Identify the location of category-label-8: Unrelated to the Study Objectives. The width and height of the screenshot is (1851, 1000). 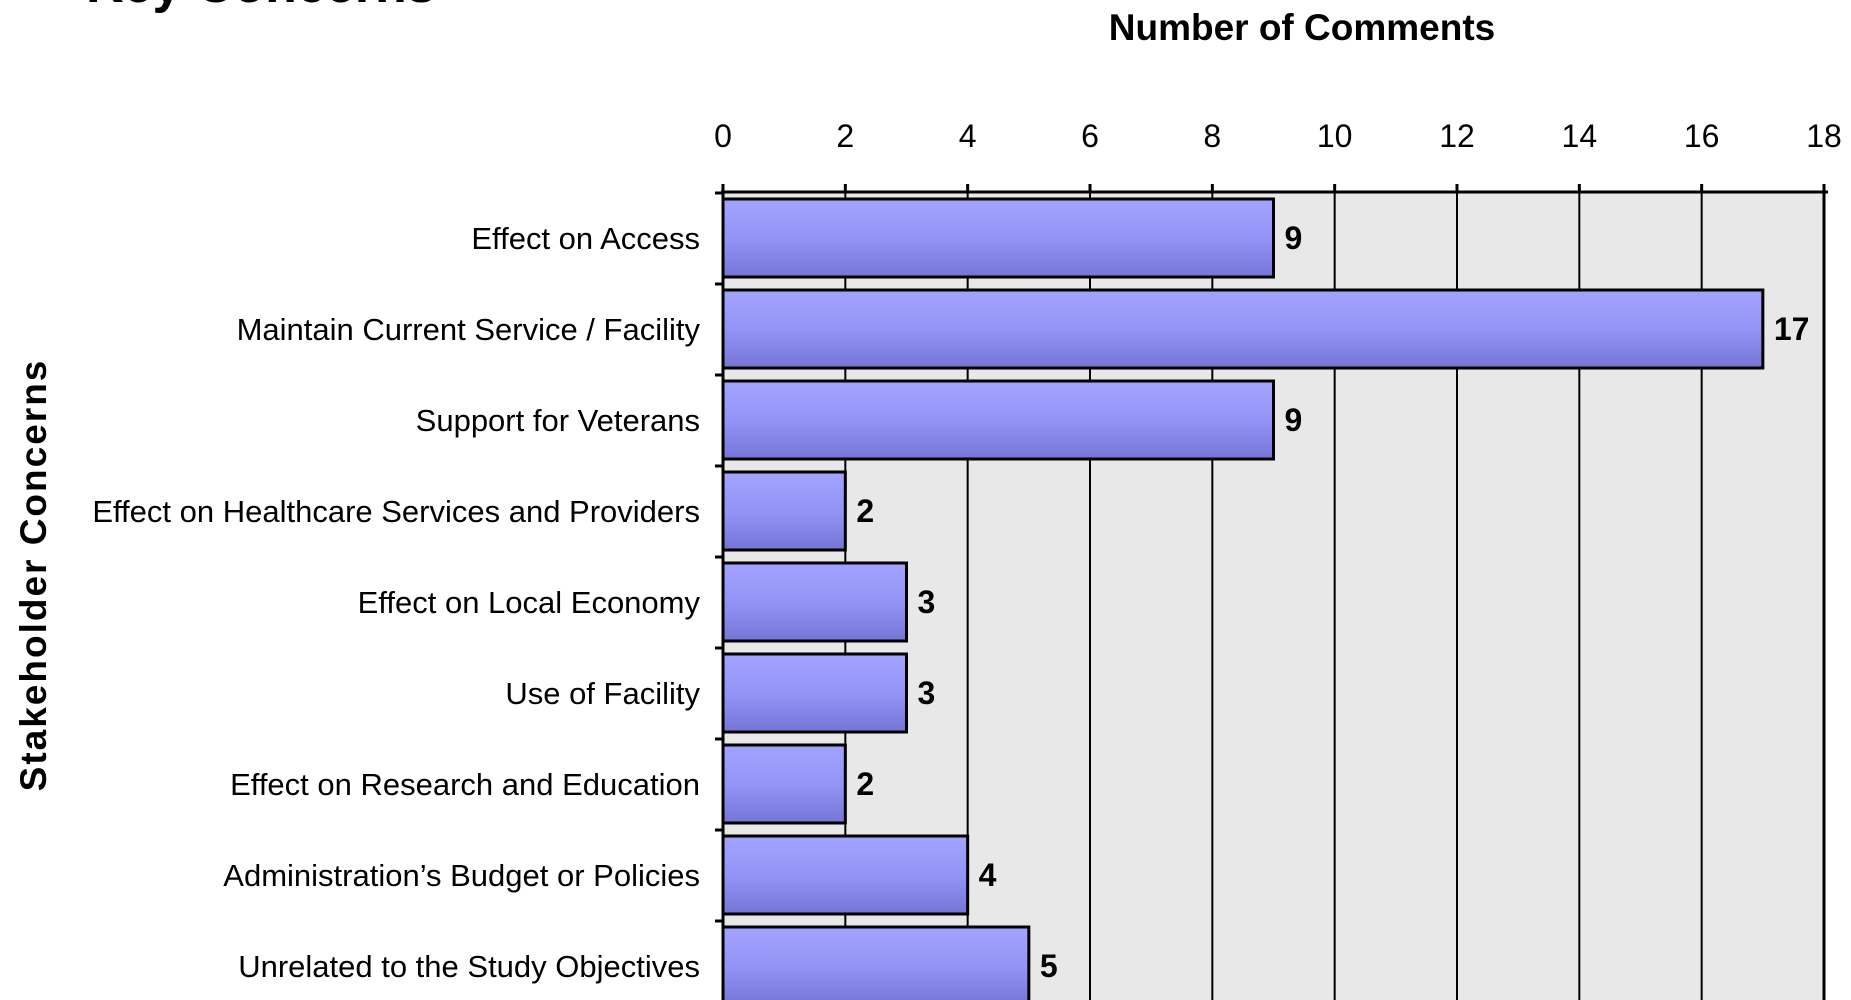
(469, 966).